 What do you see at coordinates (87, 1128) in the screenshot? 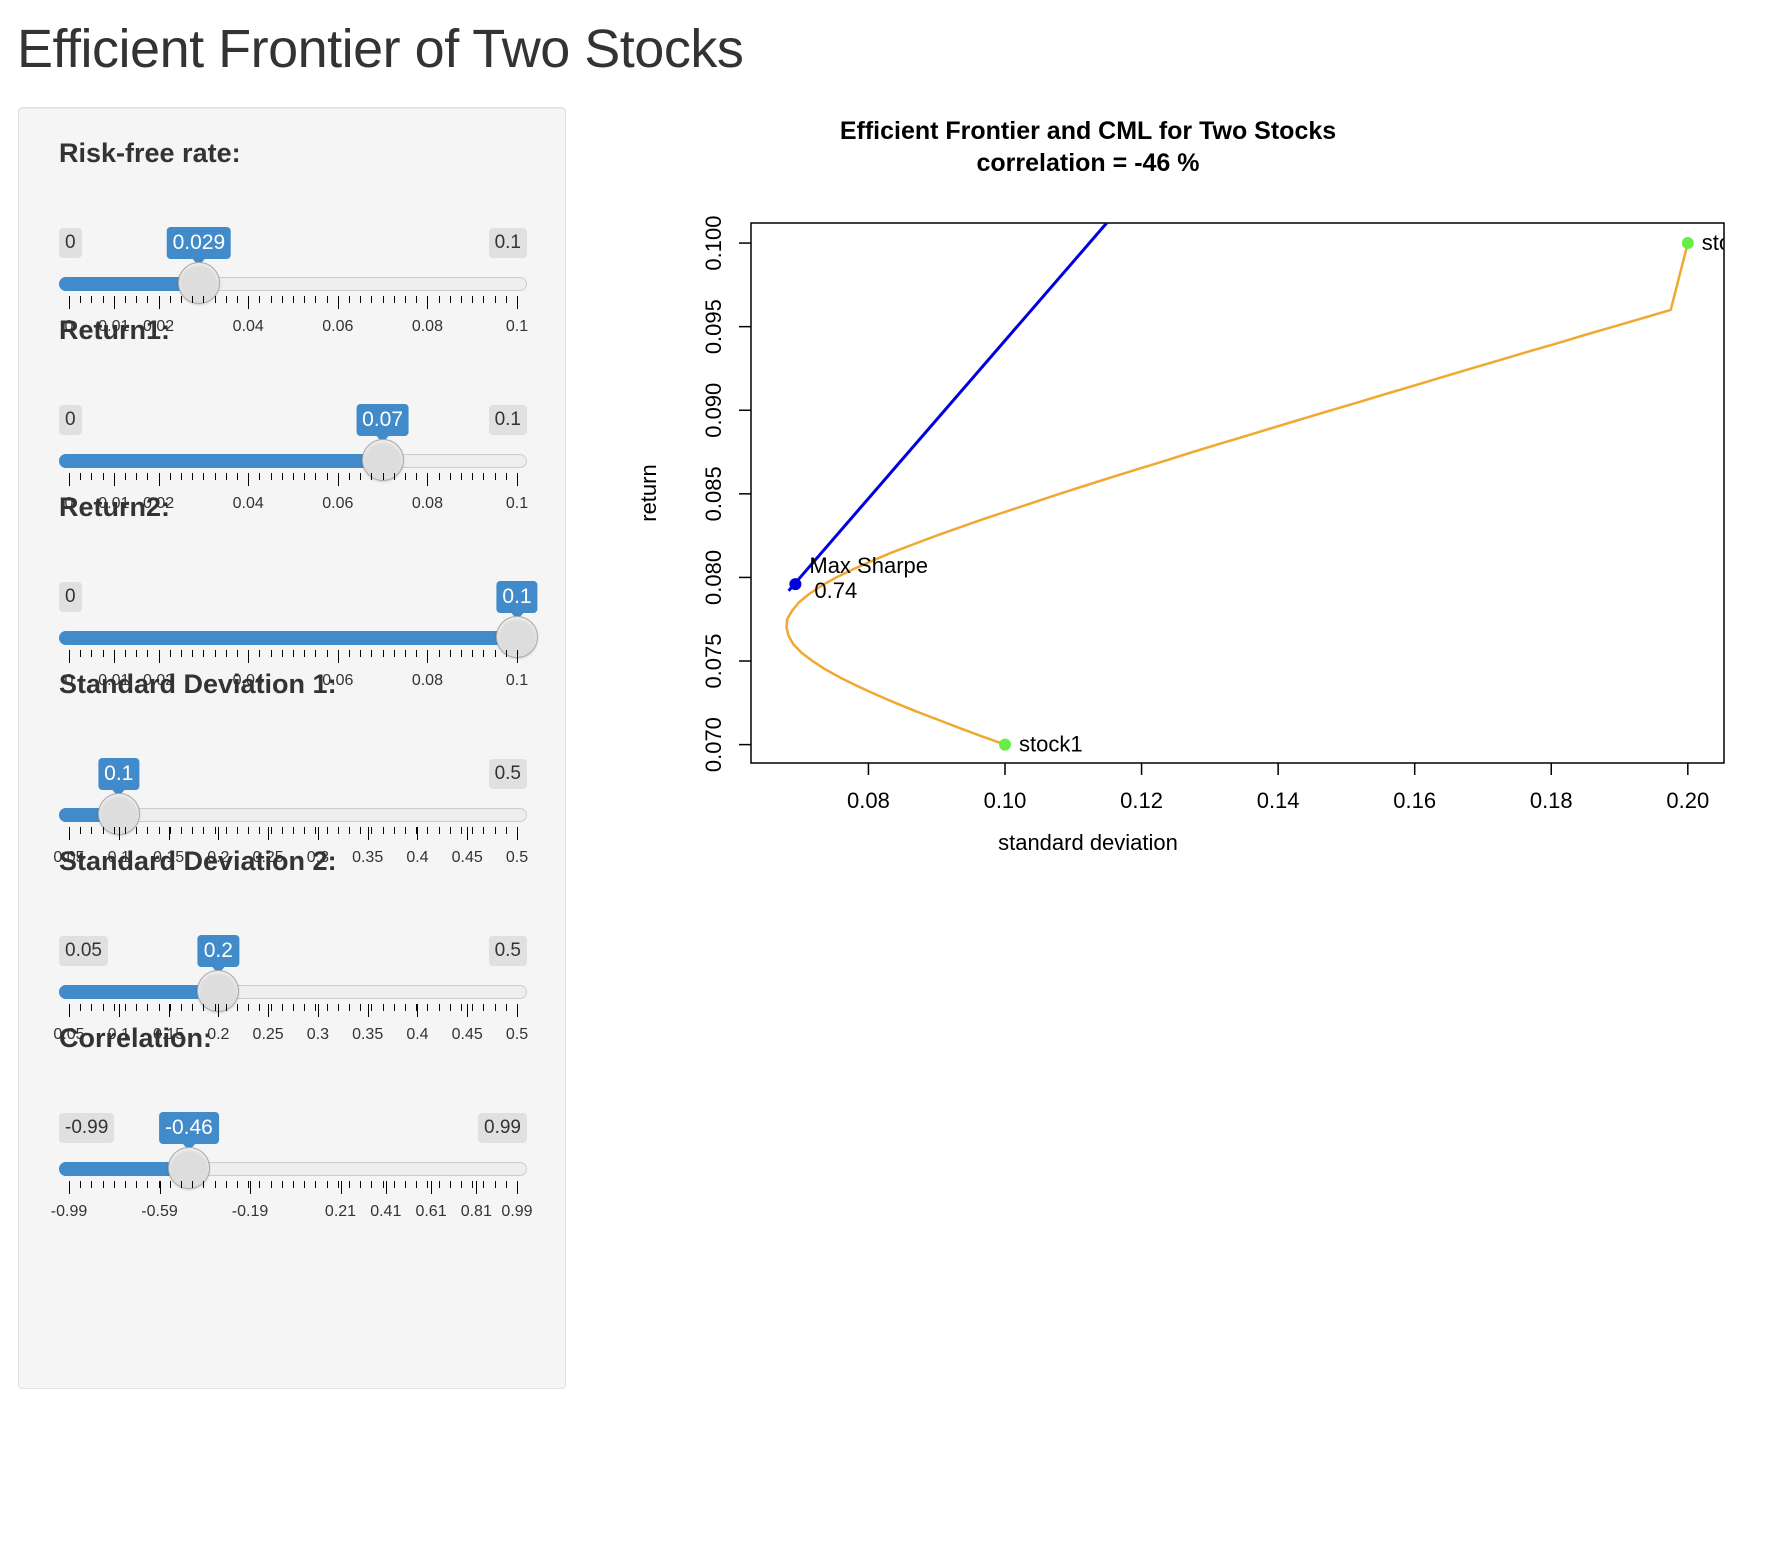
I see `slider-min-label: -0.99` at bounding box center [87, 1128].